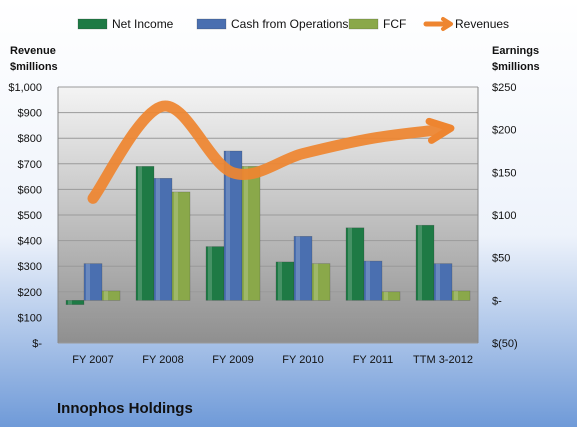 This screenshot has height=427, width=577. What do you see at coordinates (516, 67) in the screenshot?
I see `right-axis-title-line2: $millions` at bounding box center [516, 67].